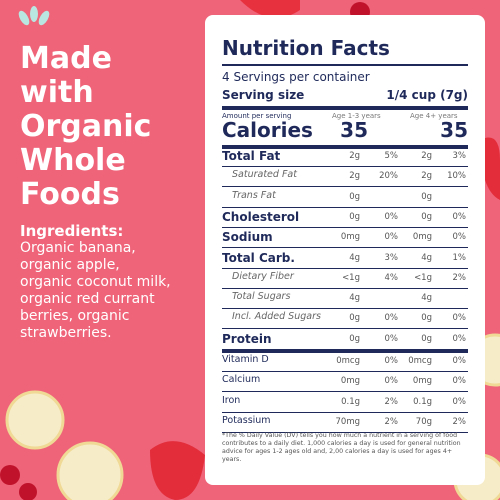 This screenshot has width=500, height=500. I want to click on calories-label: Calories, so click(267, 130).